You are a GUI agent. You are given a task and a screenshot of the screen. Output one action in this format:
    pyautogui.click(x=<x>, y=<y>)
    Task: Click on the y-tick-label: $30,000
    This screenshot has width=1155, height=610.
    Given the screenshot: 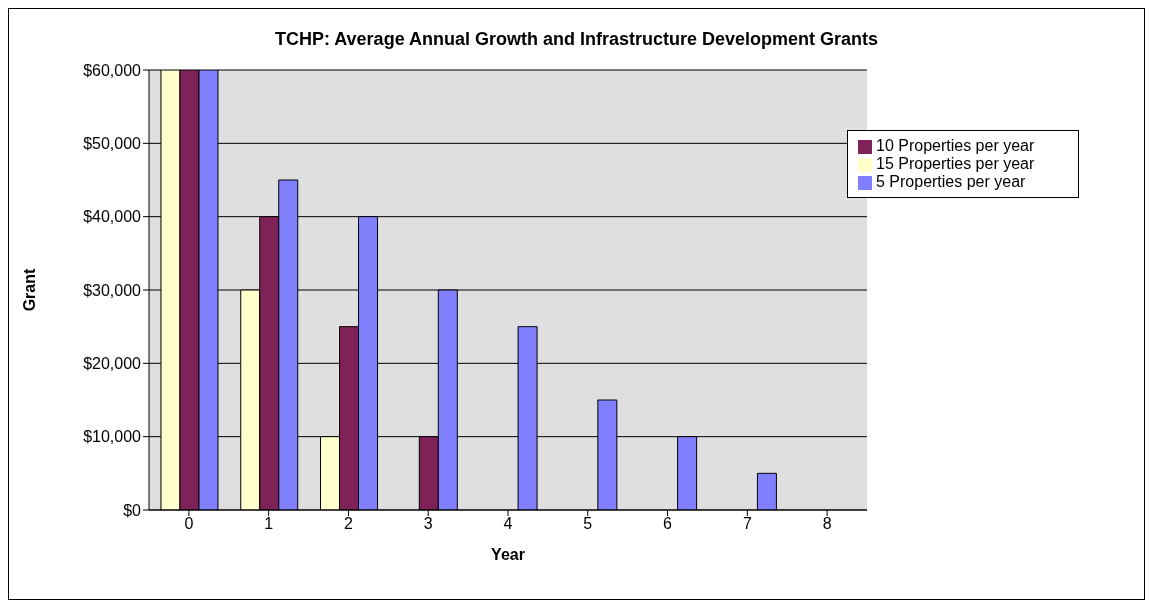 What is the action you would take?
    pyautogui.click(x=112, y=290)
    